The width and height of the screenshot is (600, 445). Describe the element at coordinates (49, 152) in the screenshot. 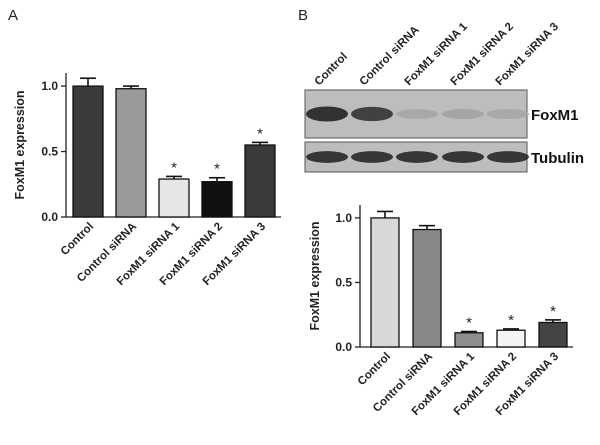

I see `chart-a-y-tick-label: 0.5` at that location.